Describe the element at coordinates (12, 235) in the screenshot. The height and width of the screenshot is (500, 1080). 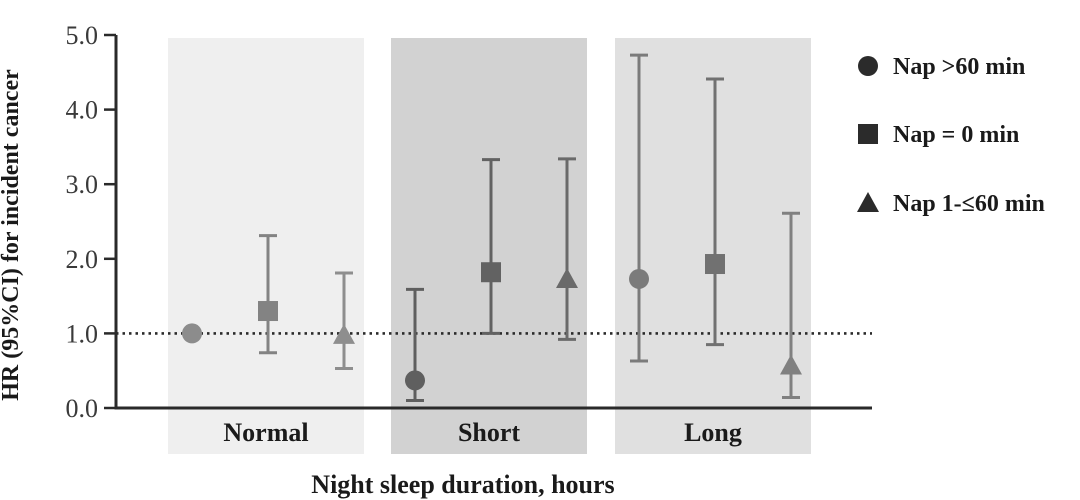
I see `y-axis-title: HR (95%CI) for incident cancer` at that location.